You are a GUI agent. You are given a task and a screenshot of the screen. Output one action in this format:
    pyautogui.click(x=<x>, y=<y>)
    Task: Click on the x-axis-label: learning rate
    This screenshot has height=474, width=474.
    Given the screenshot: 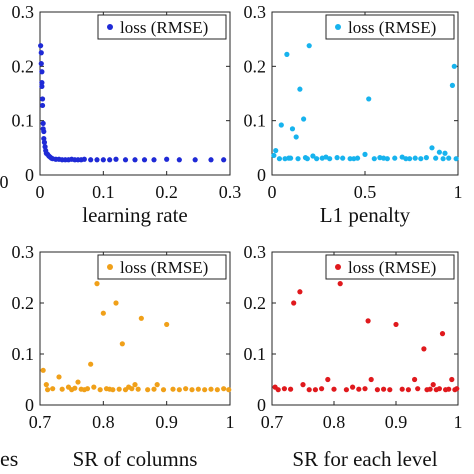 What is the action you would take?
    pyautogui.click(x=135, y=215)
    